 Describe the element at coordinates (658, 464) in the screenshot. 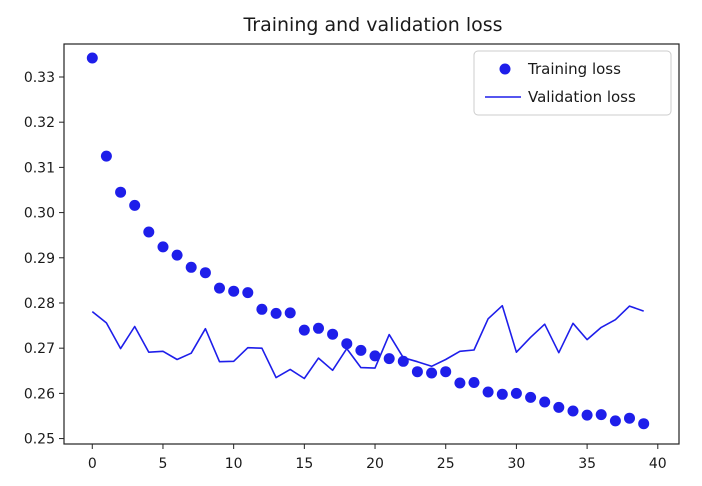

I see `x-tick-label: 40` at that location.